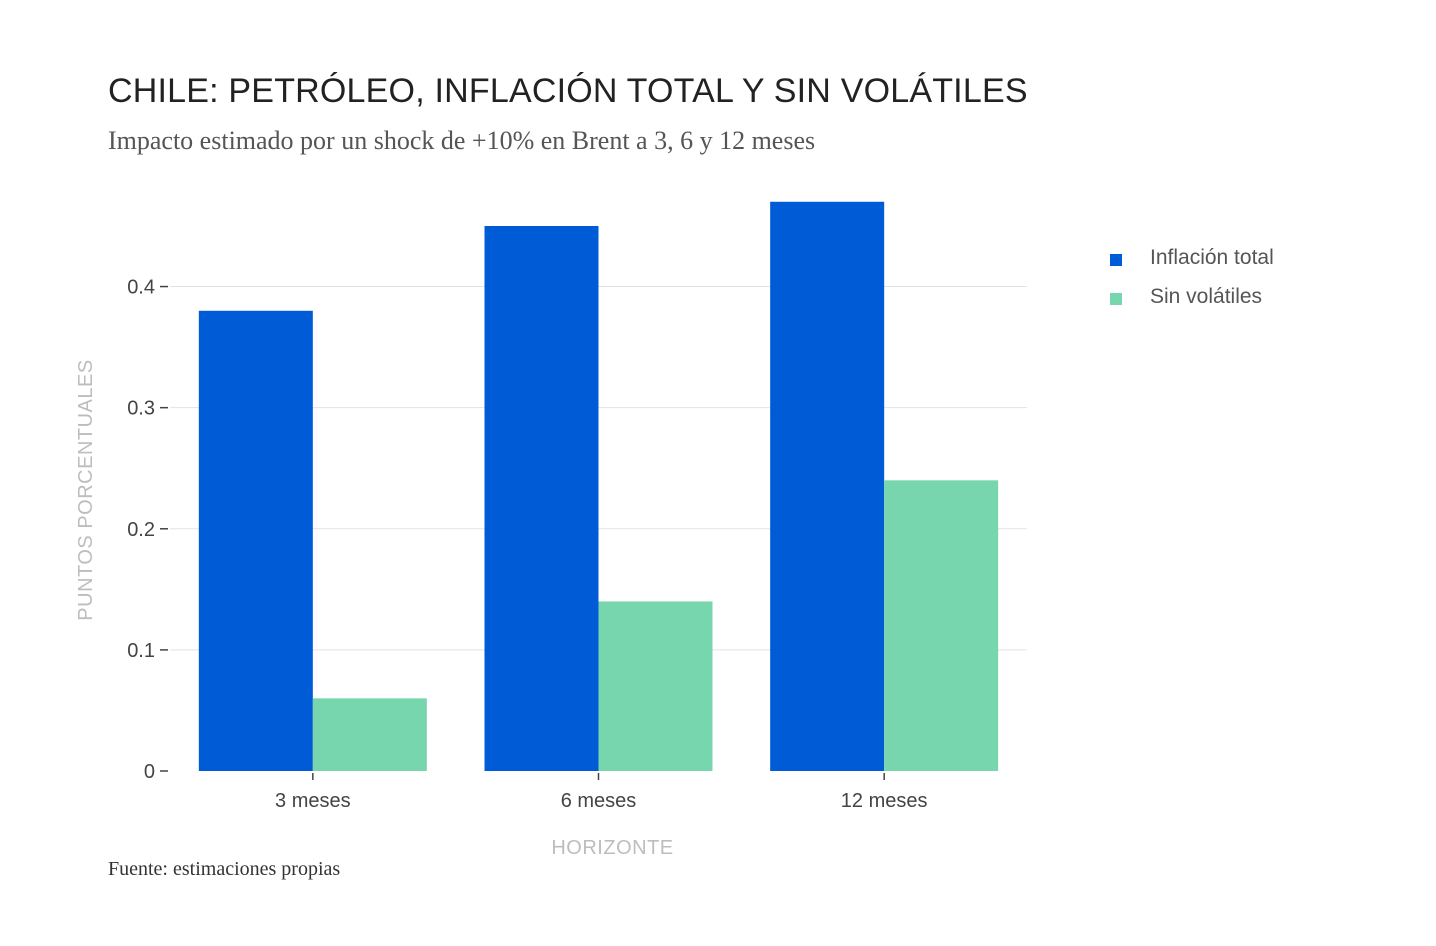 The image size is (1436, 946). I want to click on y-tick-label: 0.4, so click(141, 288).